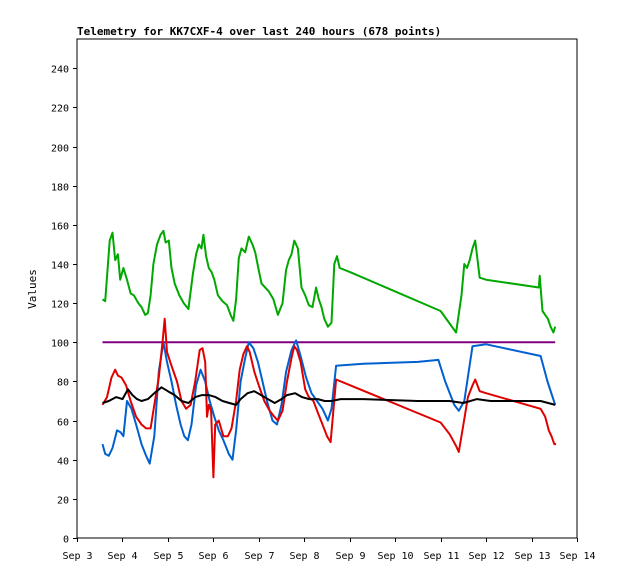  What do you see at coordinates (63, 423) in the screenshot?
I see `y-tick-label: 60` at bounding box center [63, 423].